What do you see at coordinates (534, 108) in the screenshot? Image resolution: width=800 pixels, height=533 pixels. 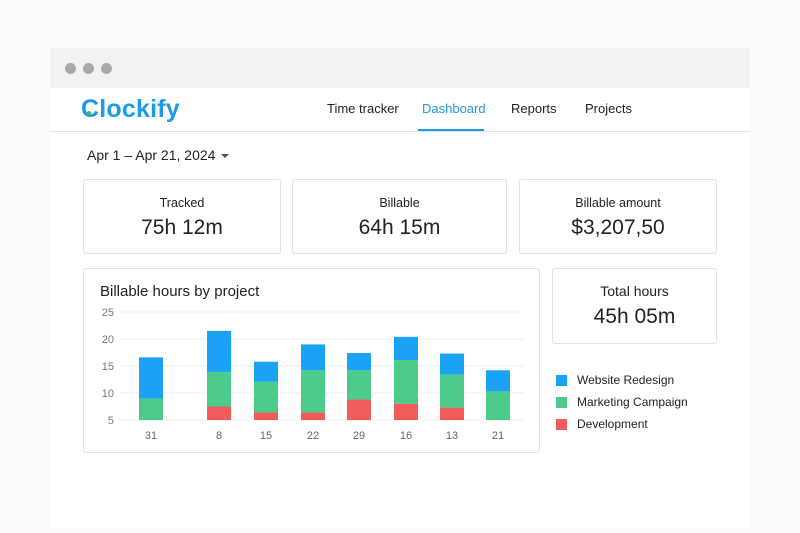 I see `tab-reports: Reports` at bounding box center [534, 108].